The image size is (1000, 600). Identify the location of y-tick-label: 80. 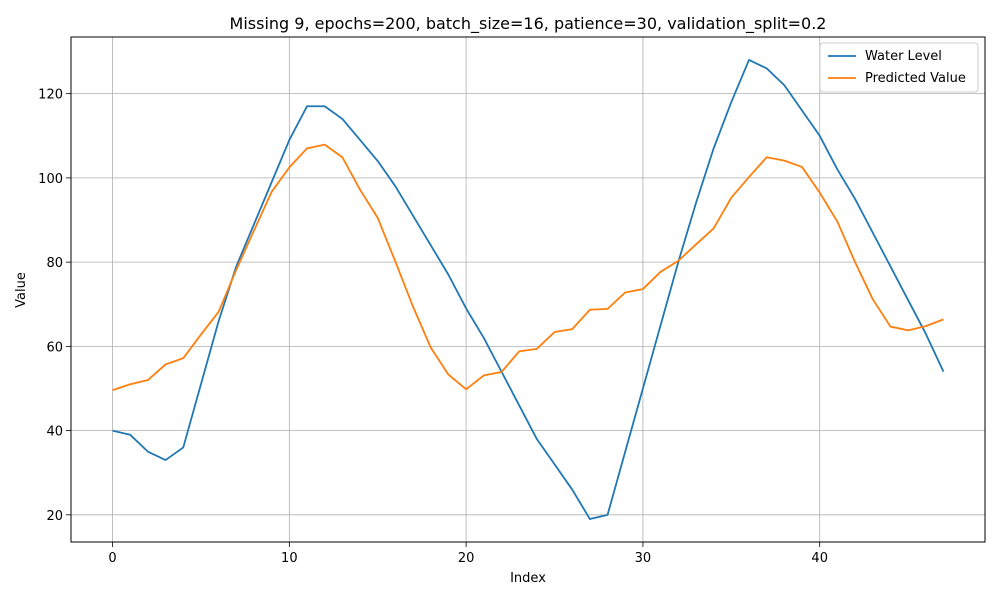
(54, 263).